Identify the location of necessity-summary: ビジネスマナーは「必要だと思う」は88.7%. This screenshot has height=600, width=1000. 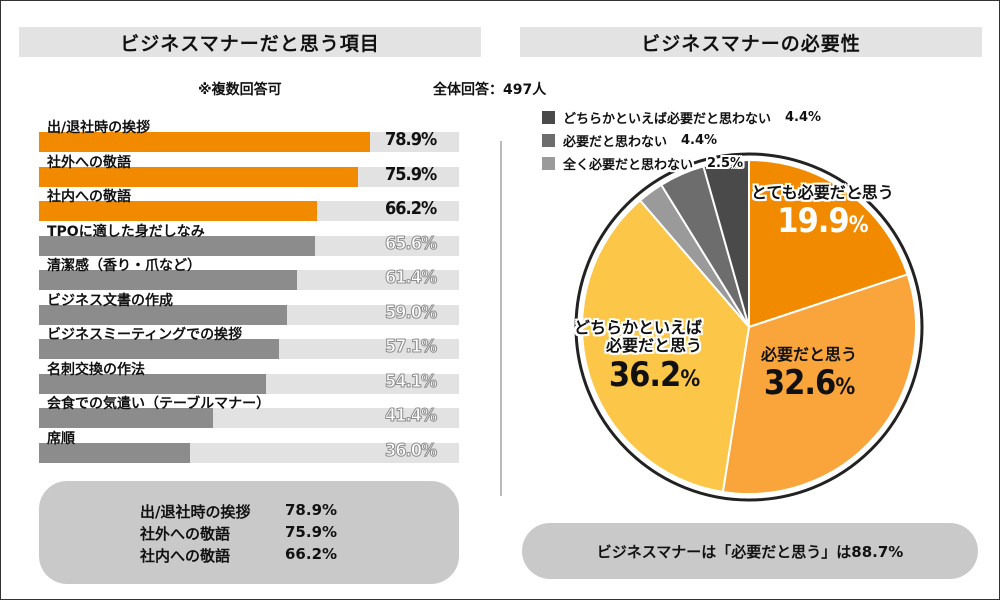
(750, 551).